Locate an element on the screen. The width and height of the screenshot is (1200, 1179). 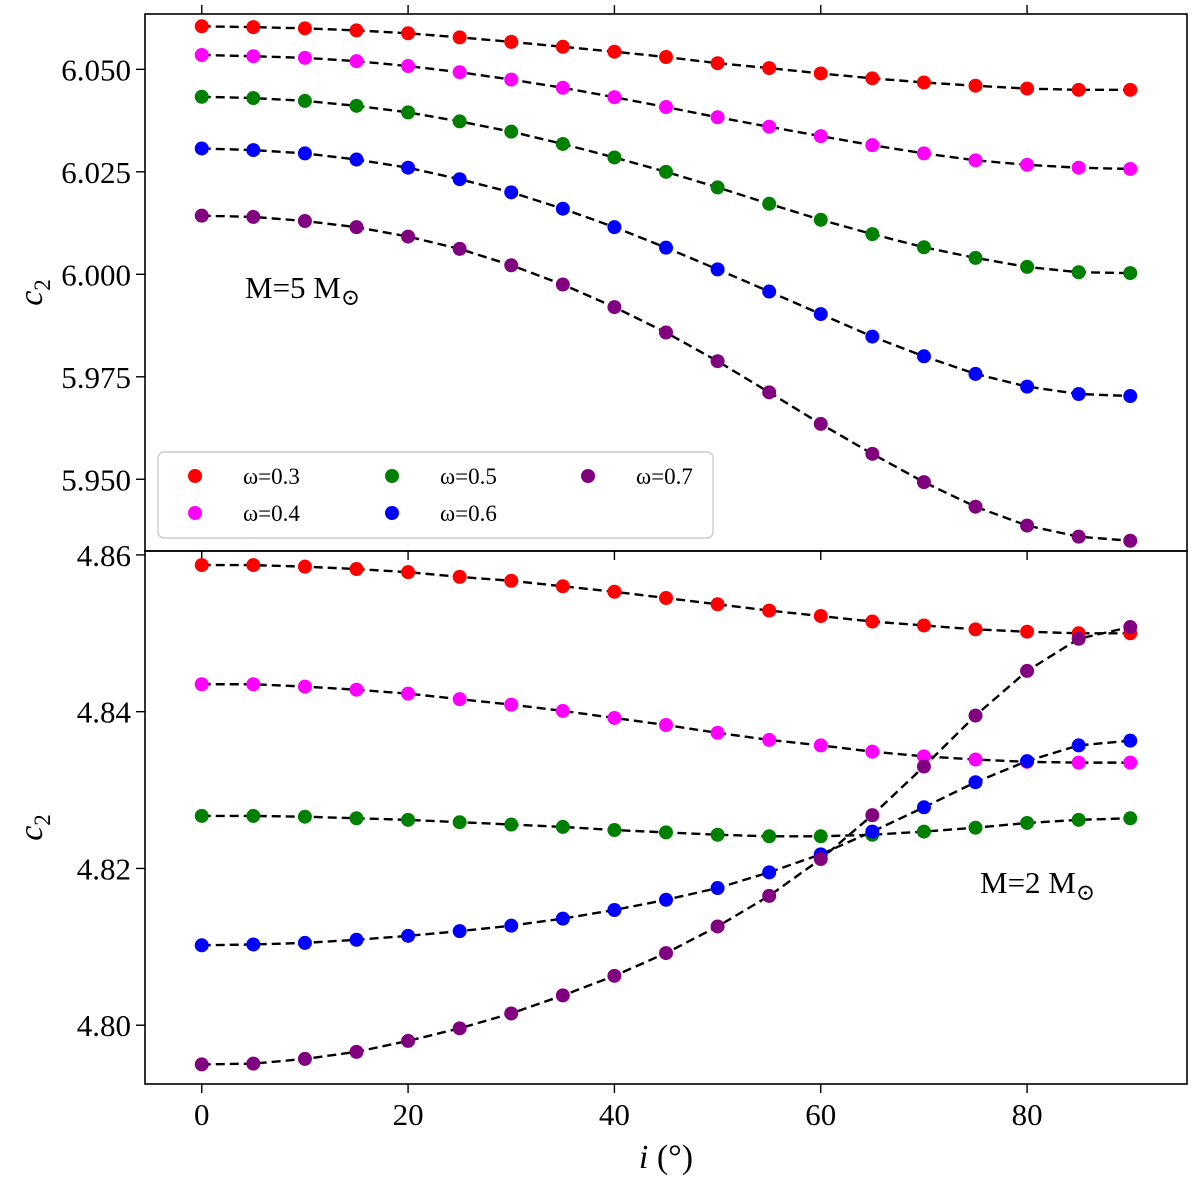
y-tick-label: 4.86 is located at coordinates (104, 555).